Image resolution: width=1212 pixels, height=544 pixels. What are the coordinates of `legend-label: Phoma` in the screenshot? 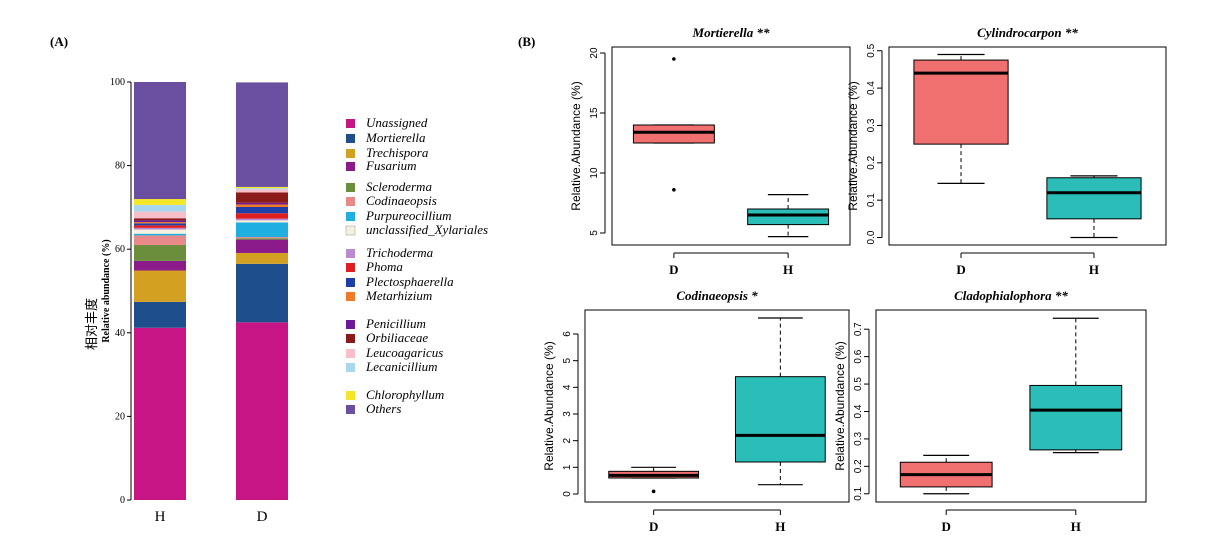 It's located at (384, 266).